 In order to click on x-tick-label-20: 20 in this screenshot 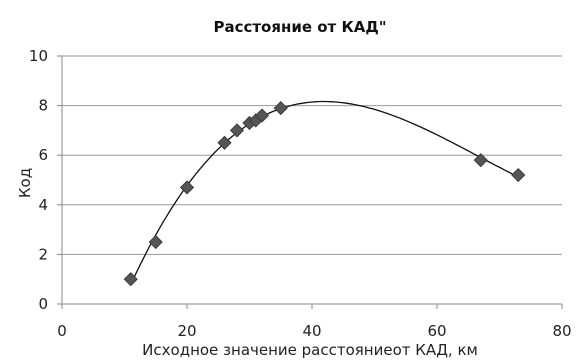, I will do `click(186, 331)`.